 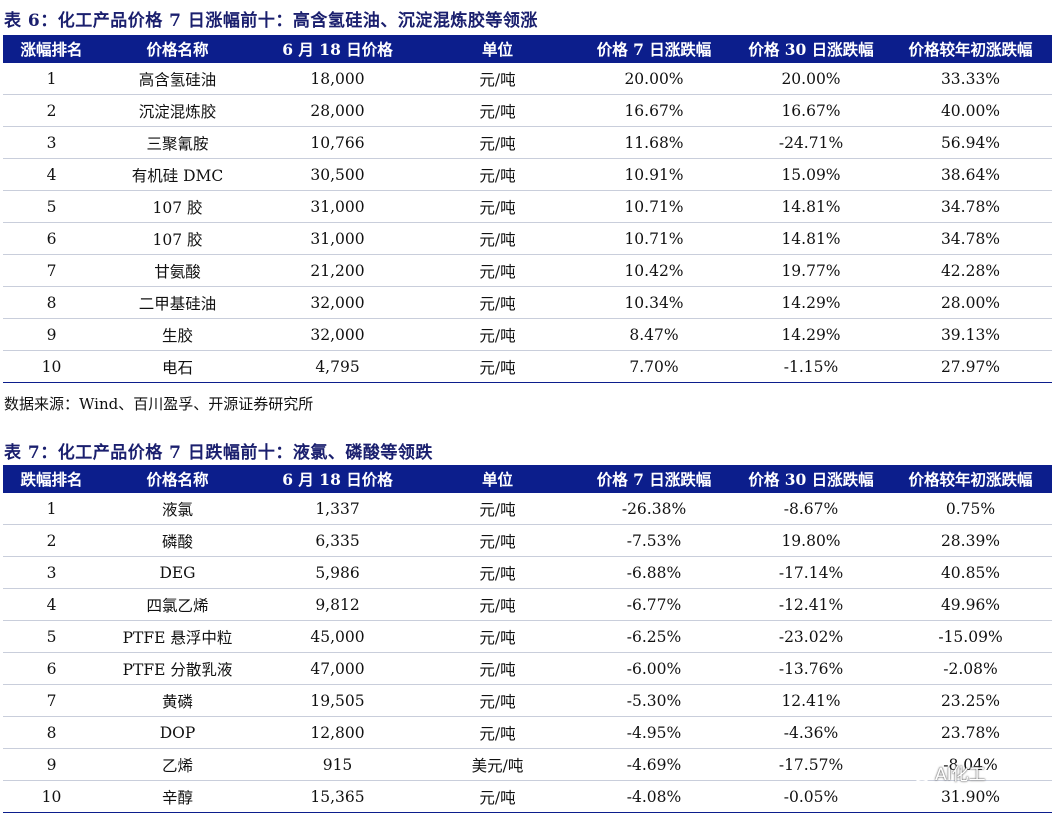 I want to click on table-row: 10 电石 4,795 元/吨 7.70% -1.15% 27.97%, so click(x=527, y=366).